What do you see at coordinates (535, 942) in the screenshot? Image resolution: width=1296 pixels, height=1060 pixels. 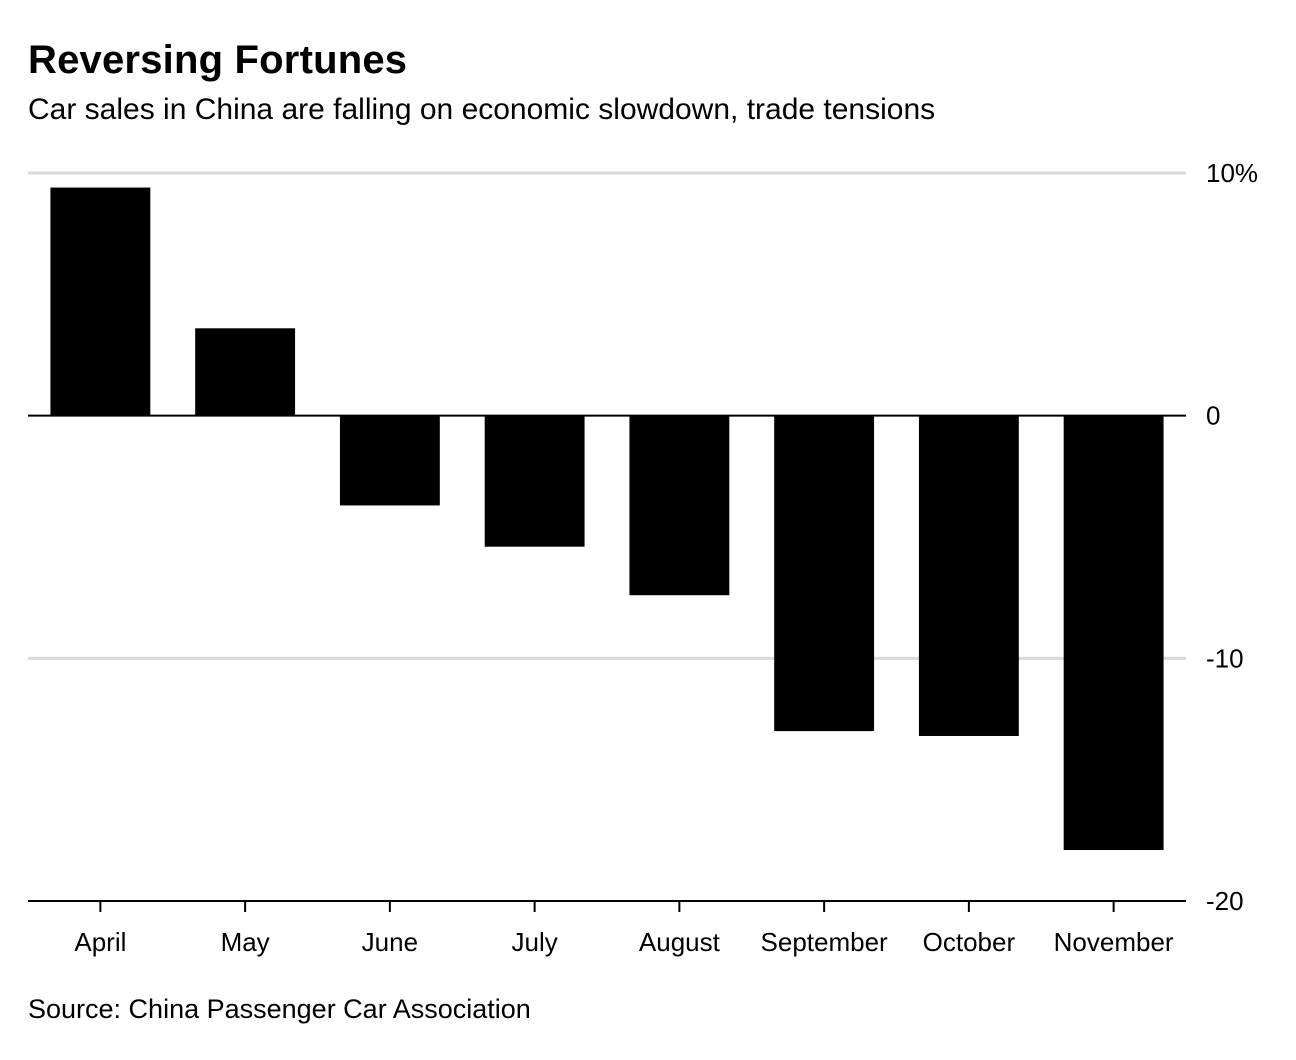 I see `x-tick-label: July` at bounding box center [535, 942].